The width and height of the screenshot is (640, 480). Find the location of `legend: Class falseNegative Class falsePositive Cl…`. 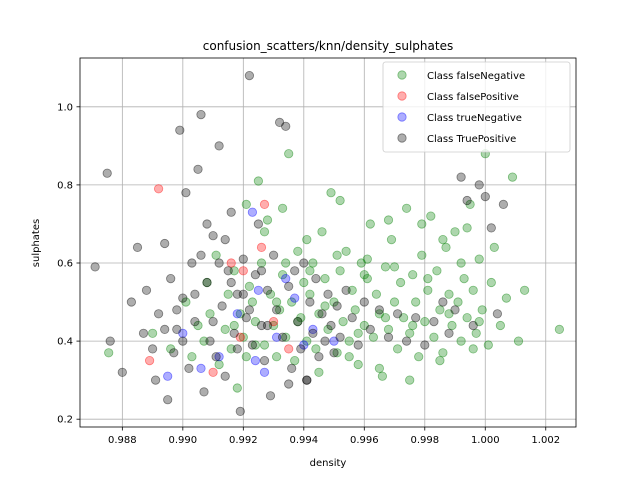

legend: Class falseNegative Class falsePositive Cl… is located at coordinates (476, 107).